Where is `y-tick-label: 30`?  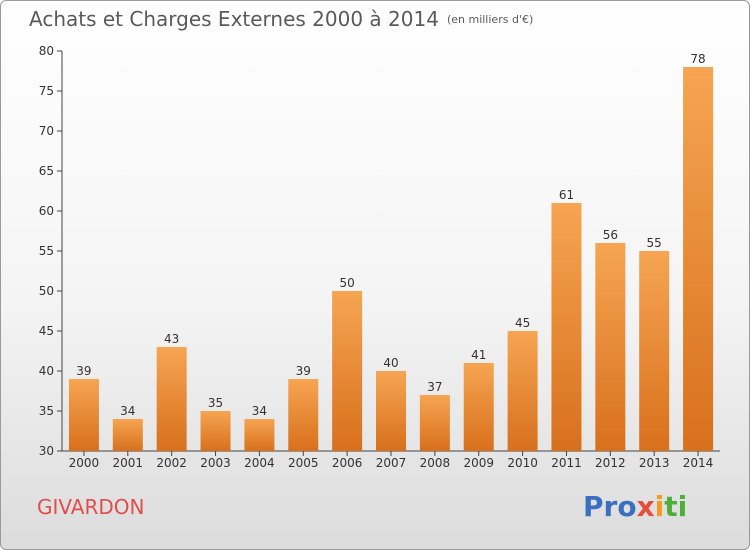 y-tick-label: 30 is located at coordinates (46, 451).